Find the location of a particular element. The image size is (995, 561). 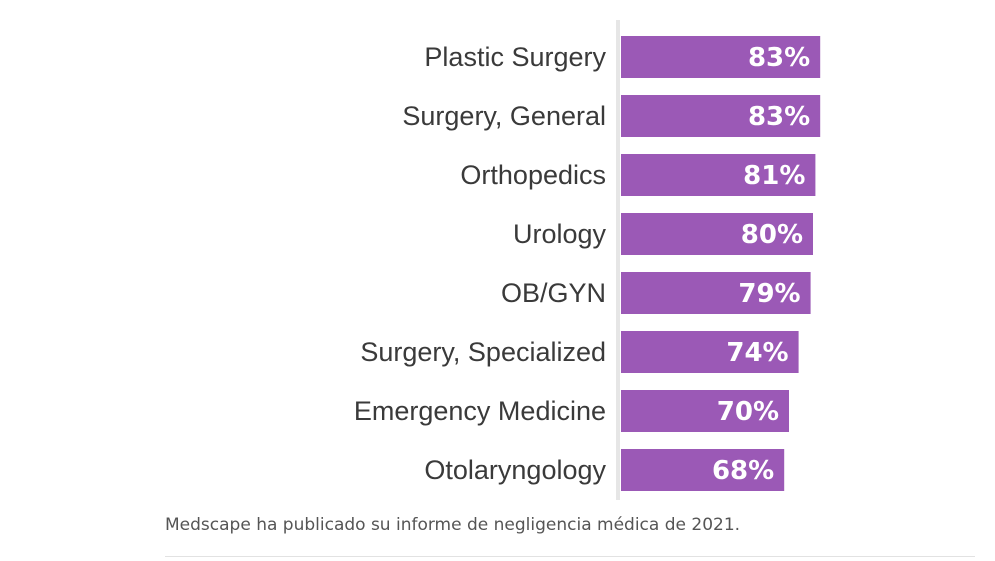

value-label: 80% is located at coordinates (772, 235).